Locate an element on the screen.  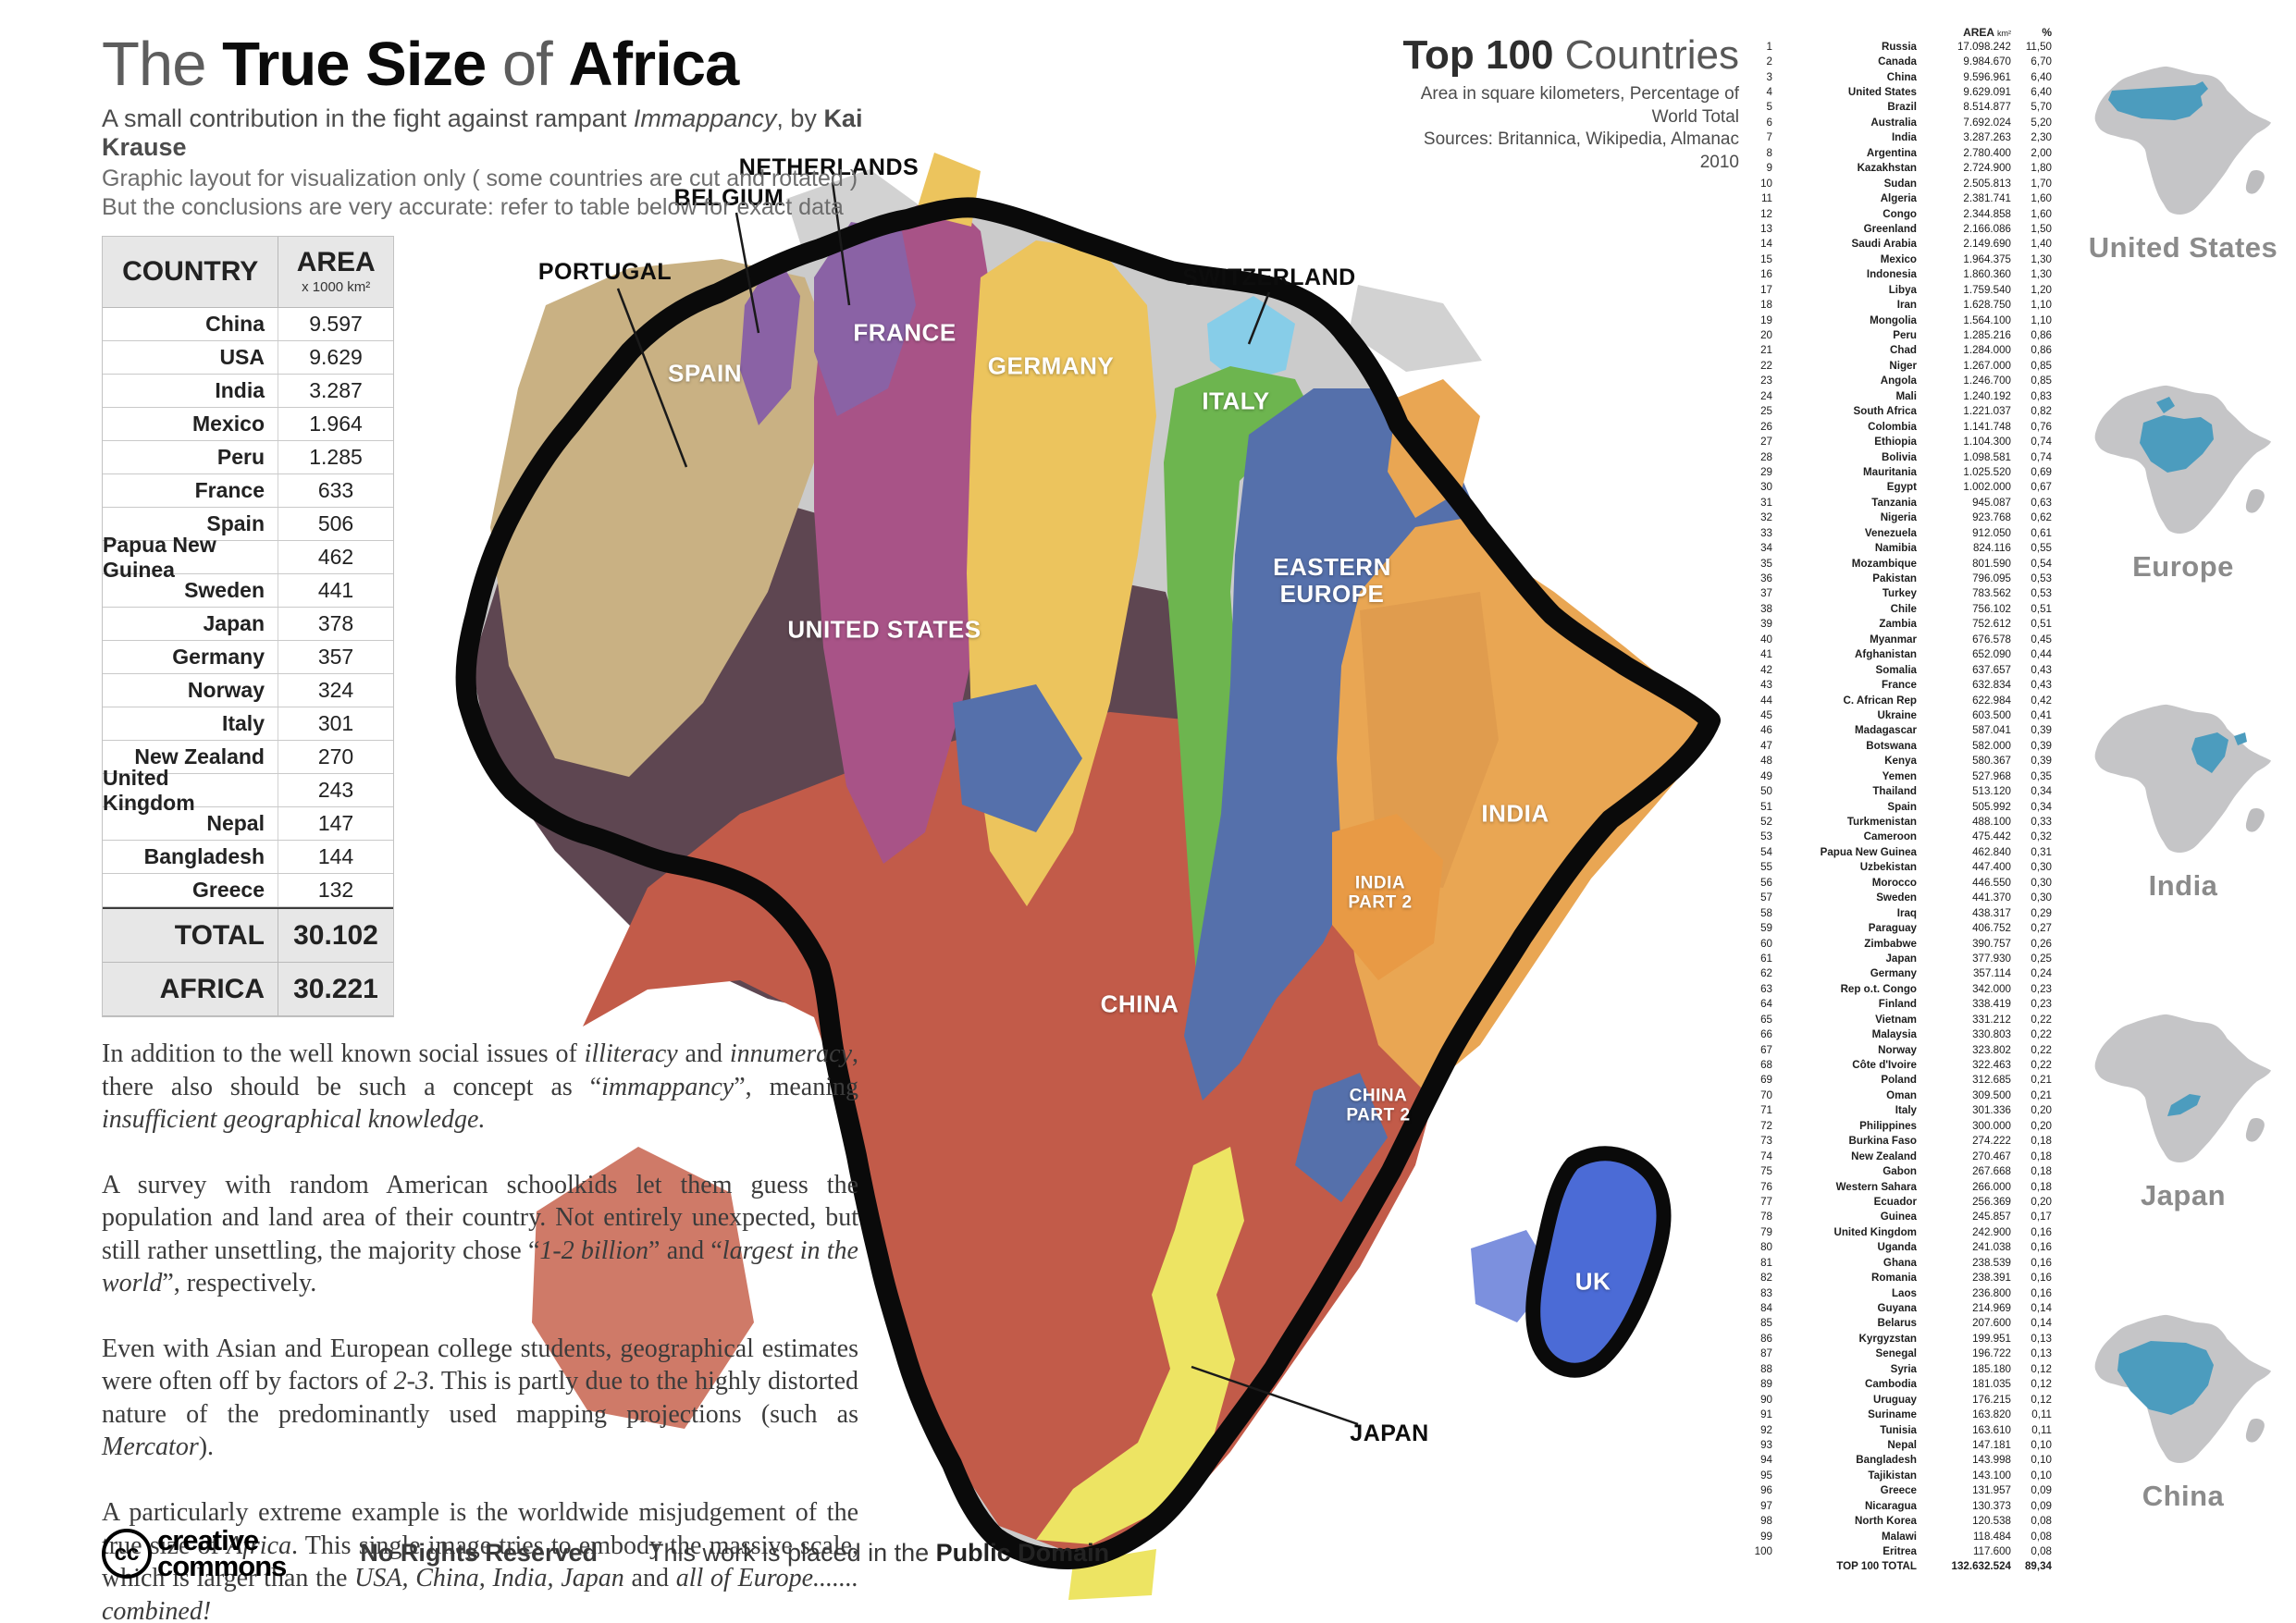
mini-map-japan: Japan is located at coordinates (2183, 1112).